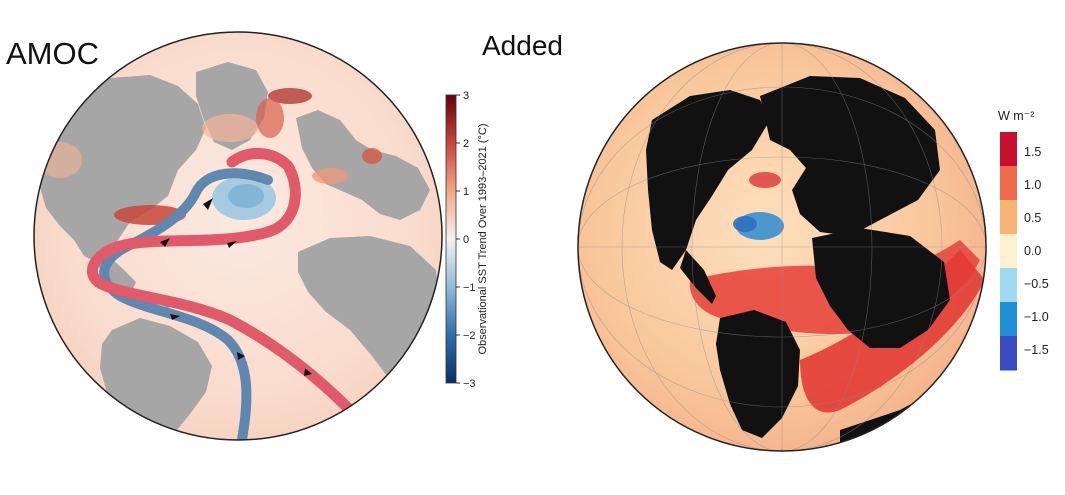 This screenshot has width=1065, height=495. I want to click on amoc-title: AMOC, so click(52, 53).